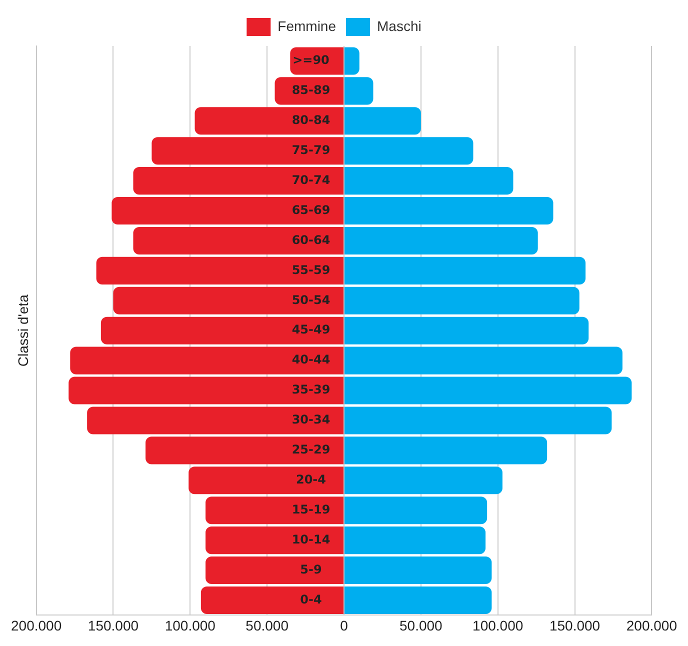 Image resolution: width=688 pixels, height=646 pixels. Describe the element at coordinates (311, 389) in the screenshot. I see `y-tick-label: 35-39` at that location.